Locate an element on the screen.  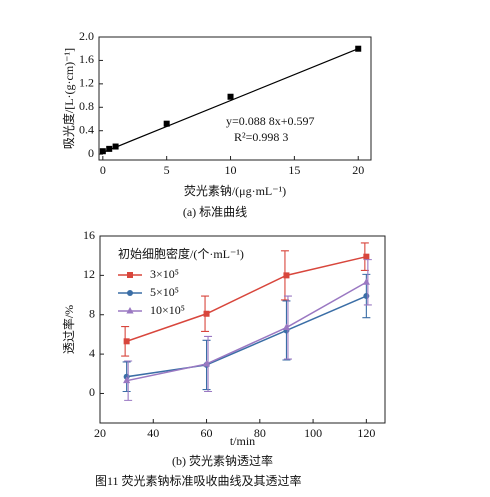
y-tick-label: 12 is located at coordinates (89, 274).